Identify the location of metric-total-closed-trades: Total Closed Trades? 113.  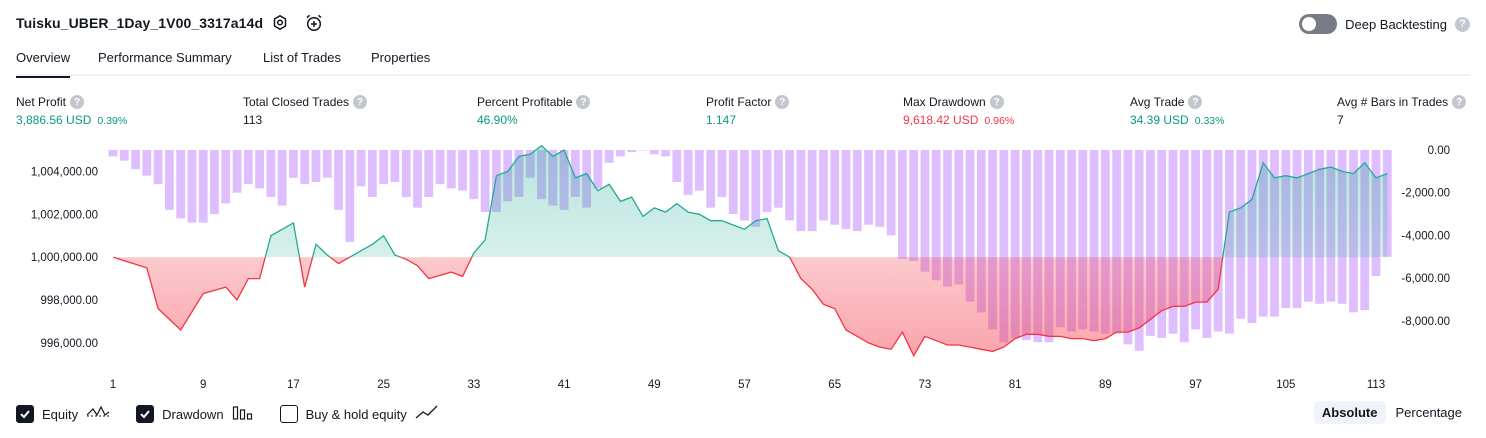
(305, 111).